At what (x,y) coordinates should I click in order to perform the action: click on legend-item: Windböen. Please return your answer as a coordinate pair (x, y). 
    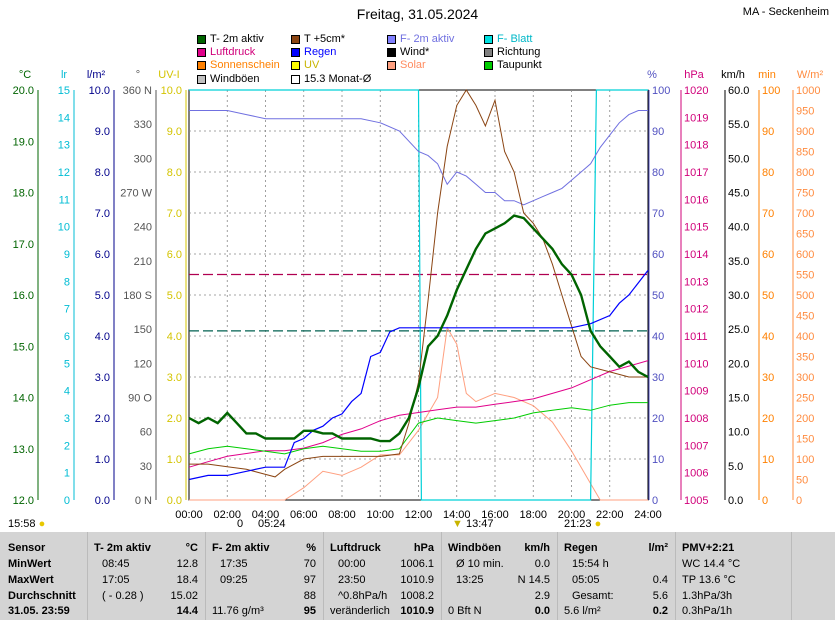
    Looking at the image, I should click on (228, 79).